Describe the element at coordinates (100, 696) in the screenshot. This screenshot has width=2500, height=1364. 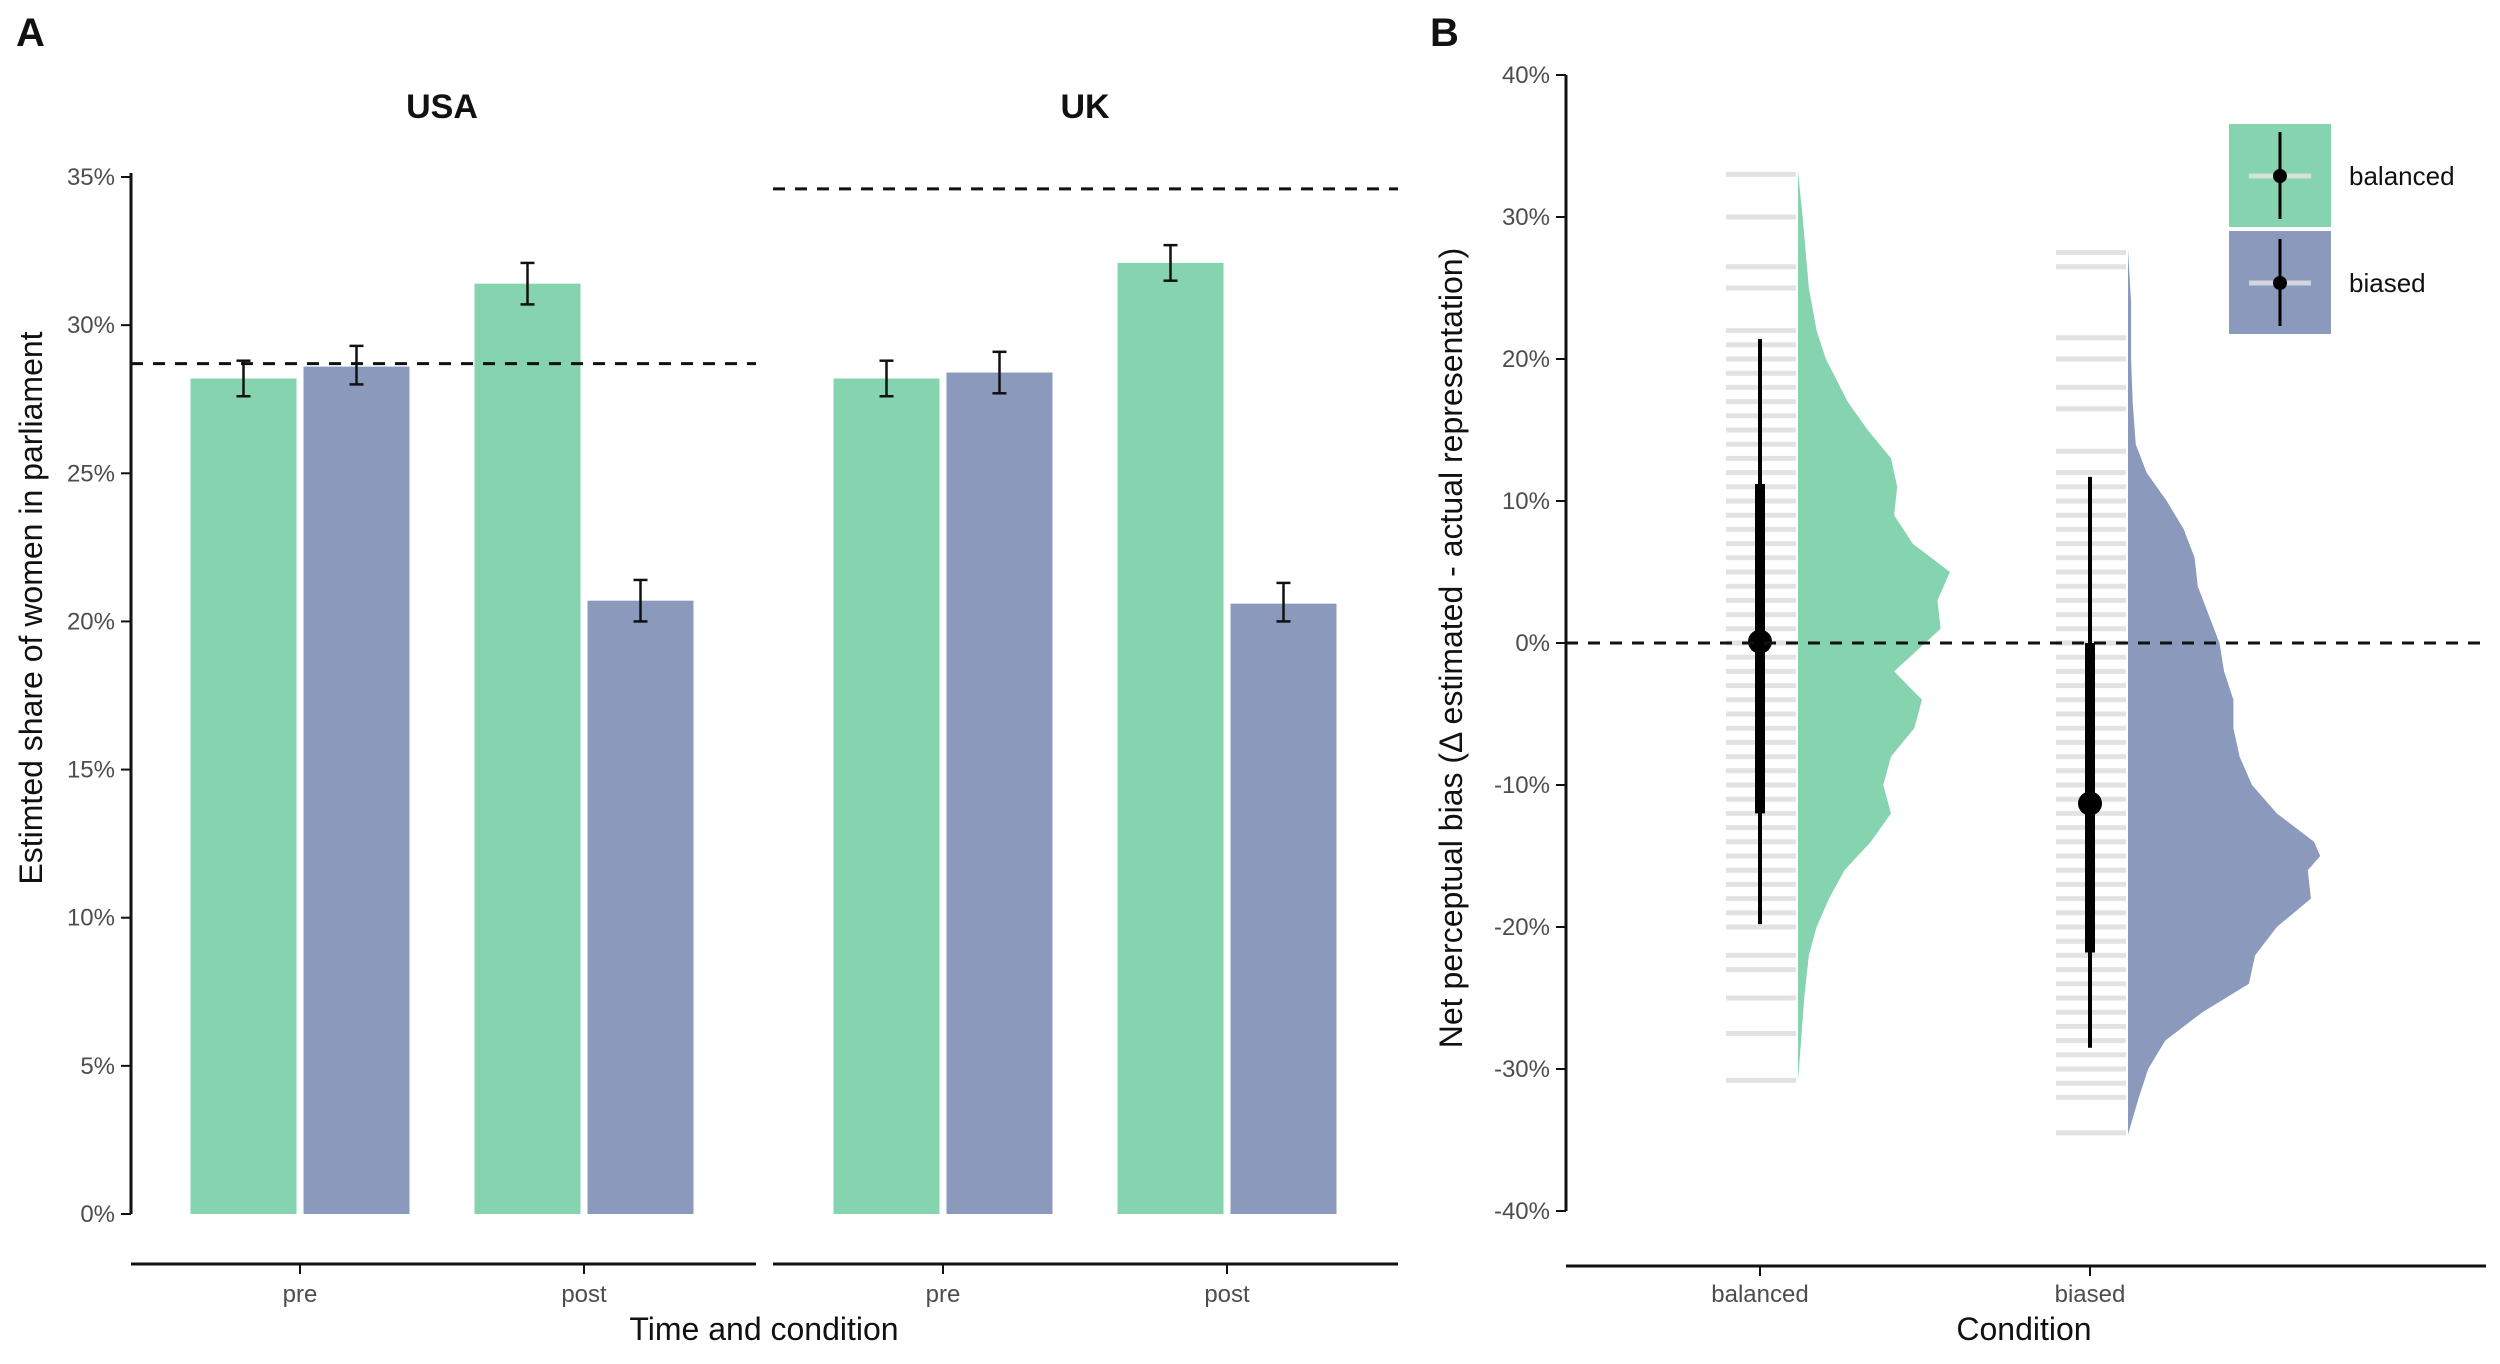
I see `panel-a-y-axis: 0% 5% 10% 15% 20% 25% 30% 35%` at that location.